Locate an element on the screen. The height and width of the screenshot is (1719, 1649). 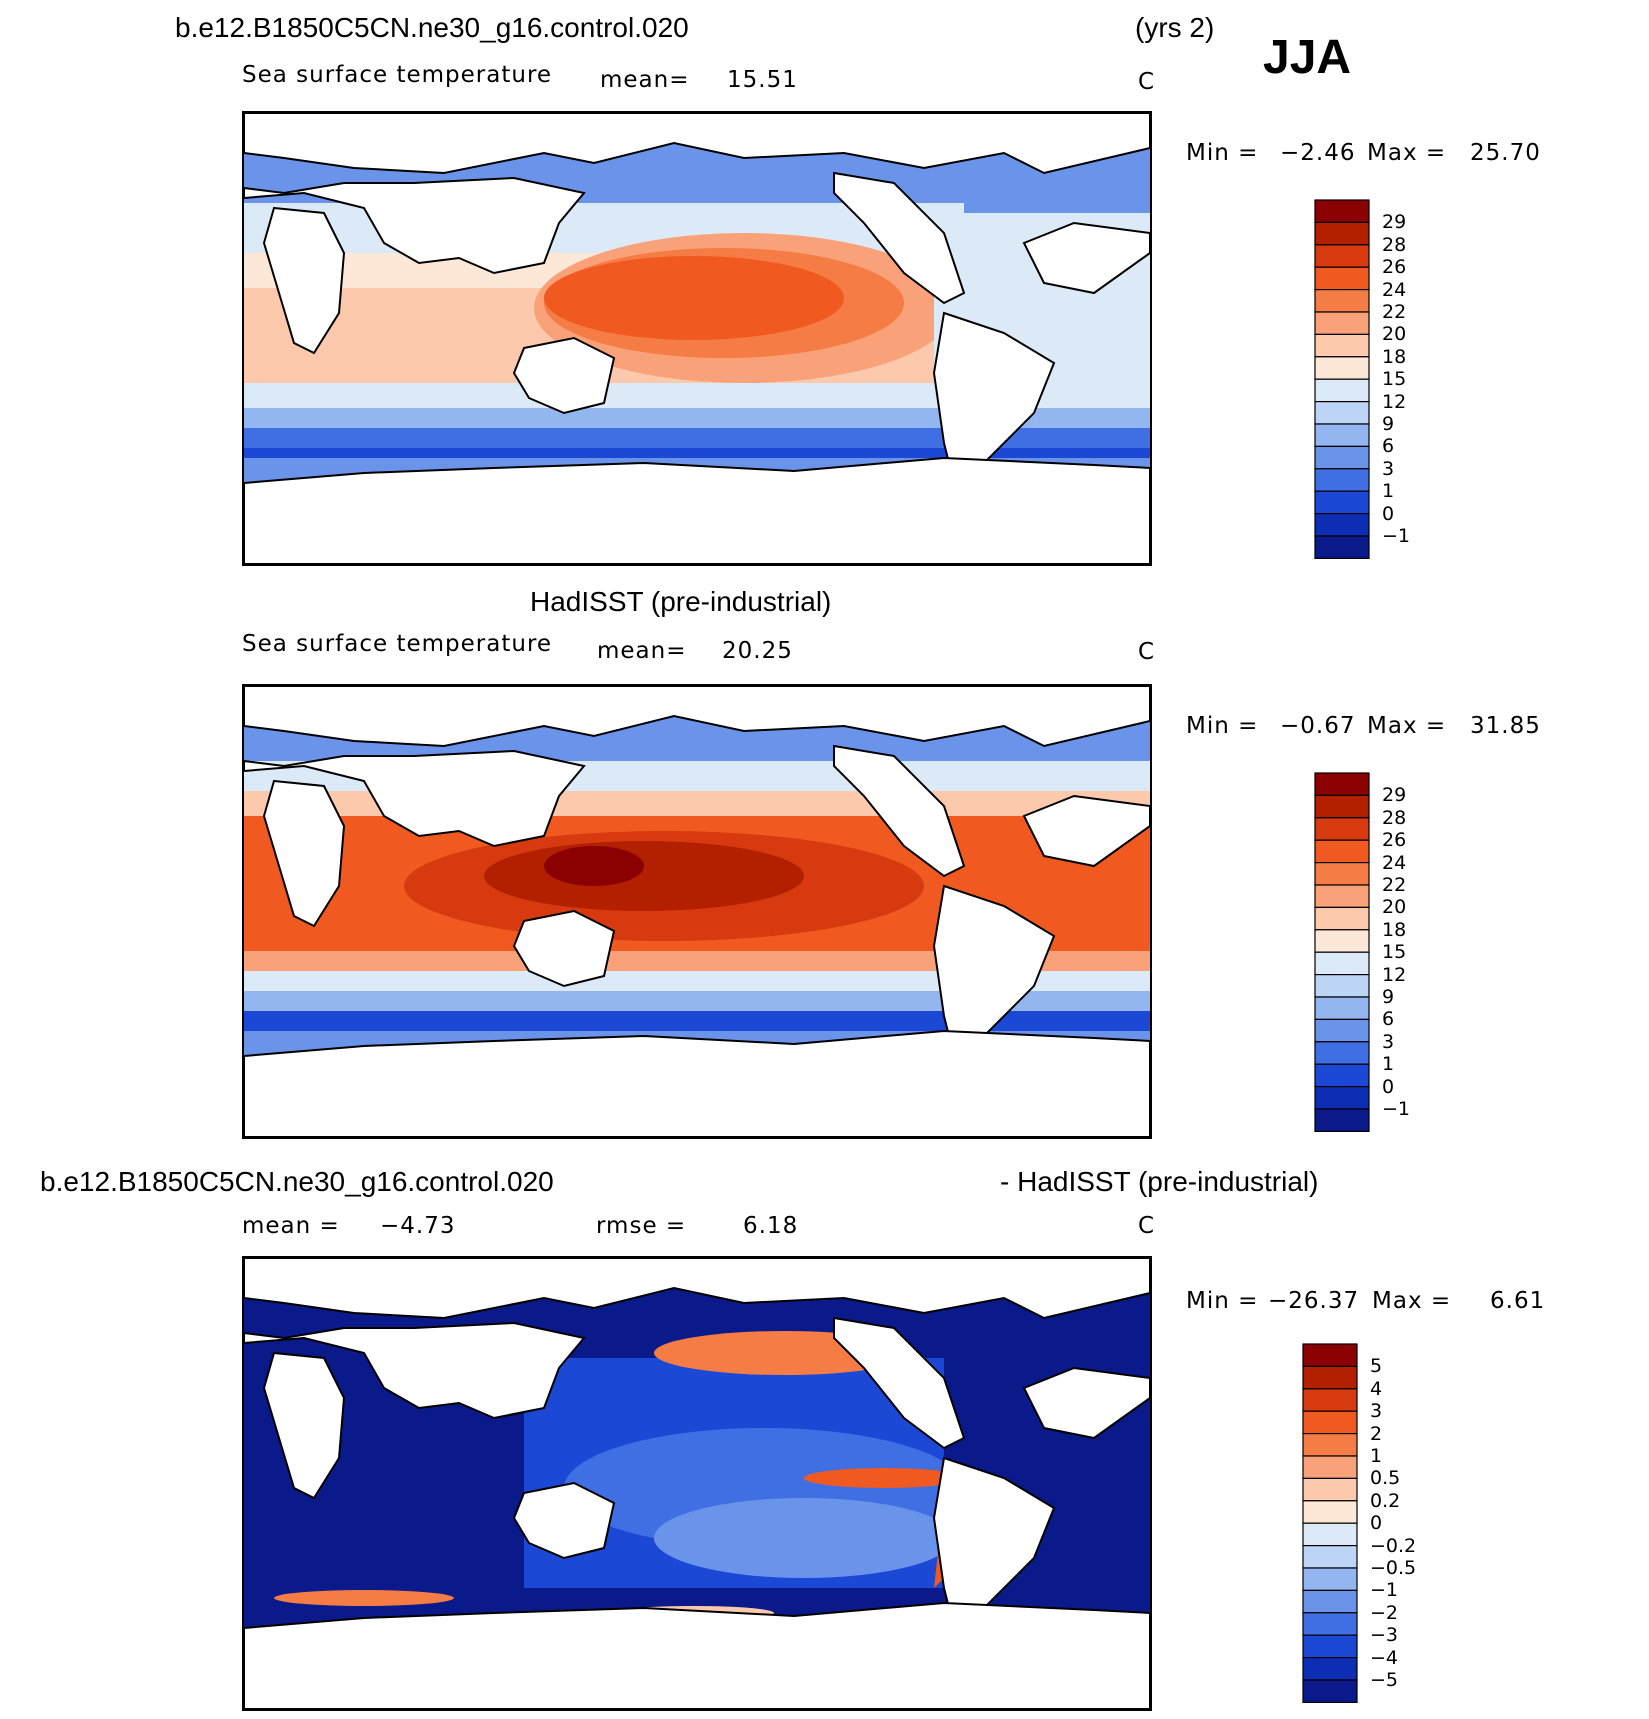
panel3-rmse-value: 6.18 is located at coordinates (771, 1226).